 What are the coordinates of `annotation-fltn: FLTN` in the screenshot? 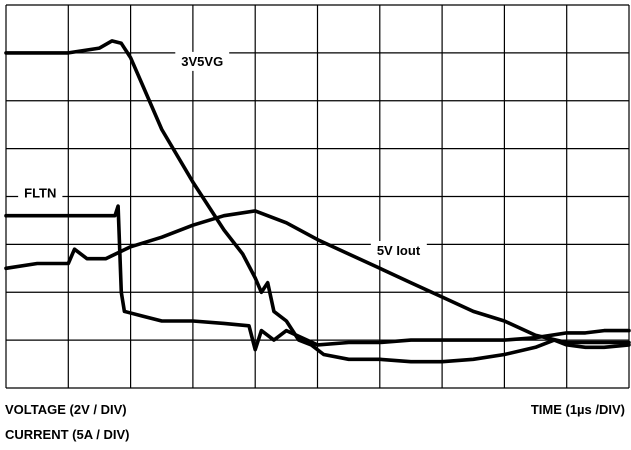 It's located at (40, 193).